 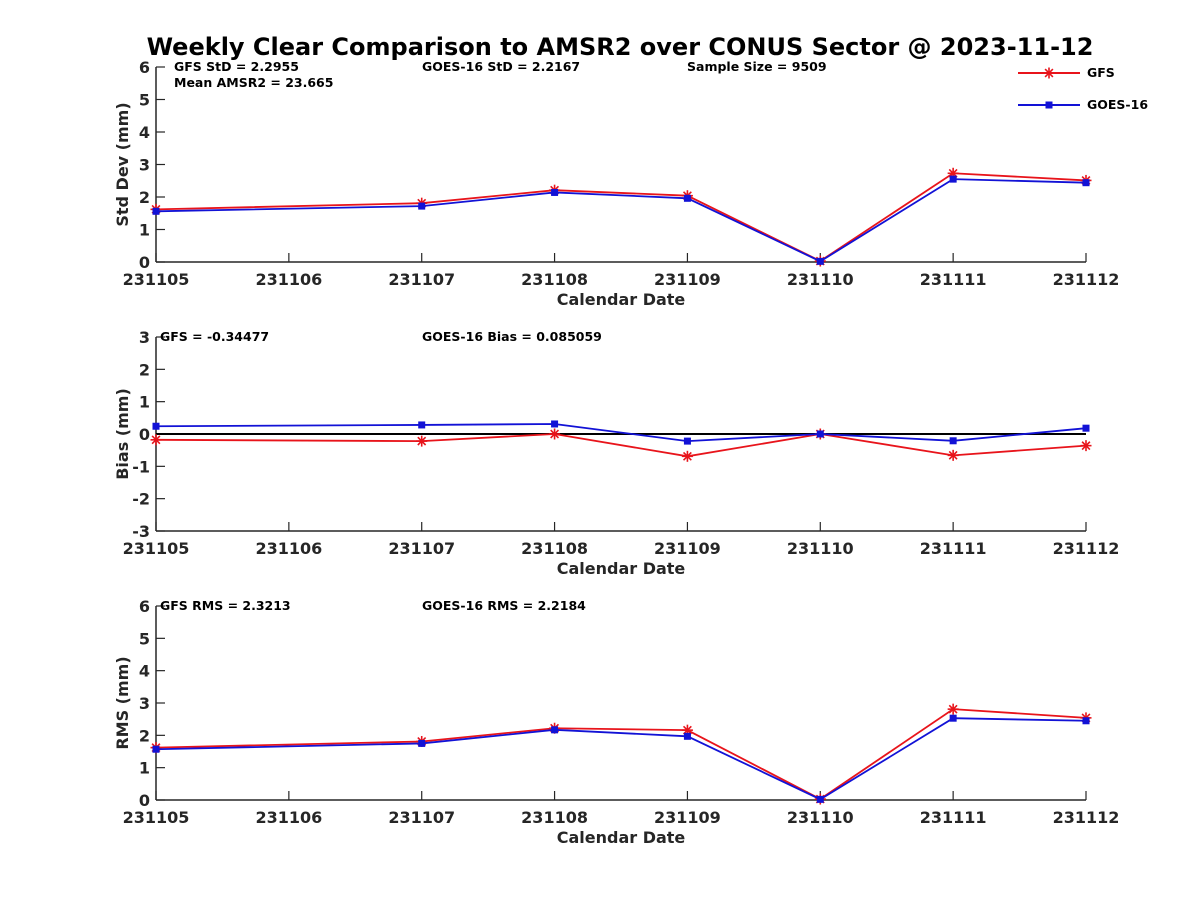 I want to click on legend-gfs-label: GFS, so click(x=1101, y=72).